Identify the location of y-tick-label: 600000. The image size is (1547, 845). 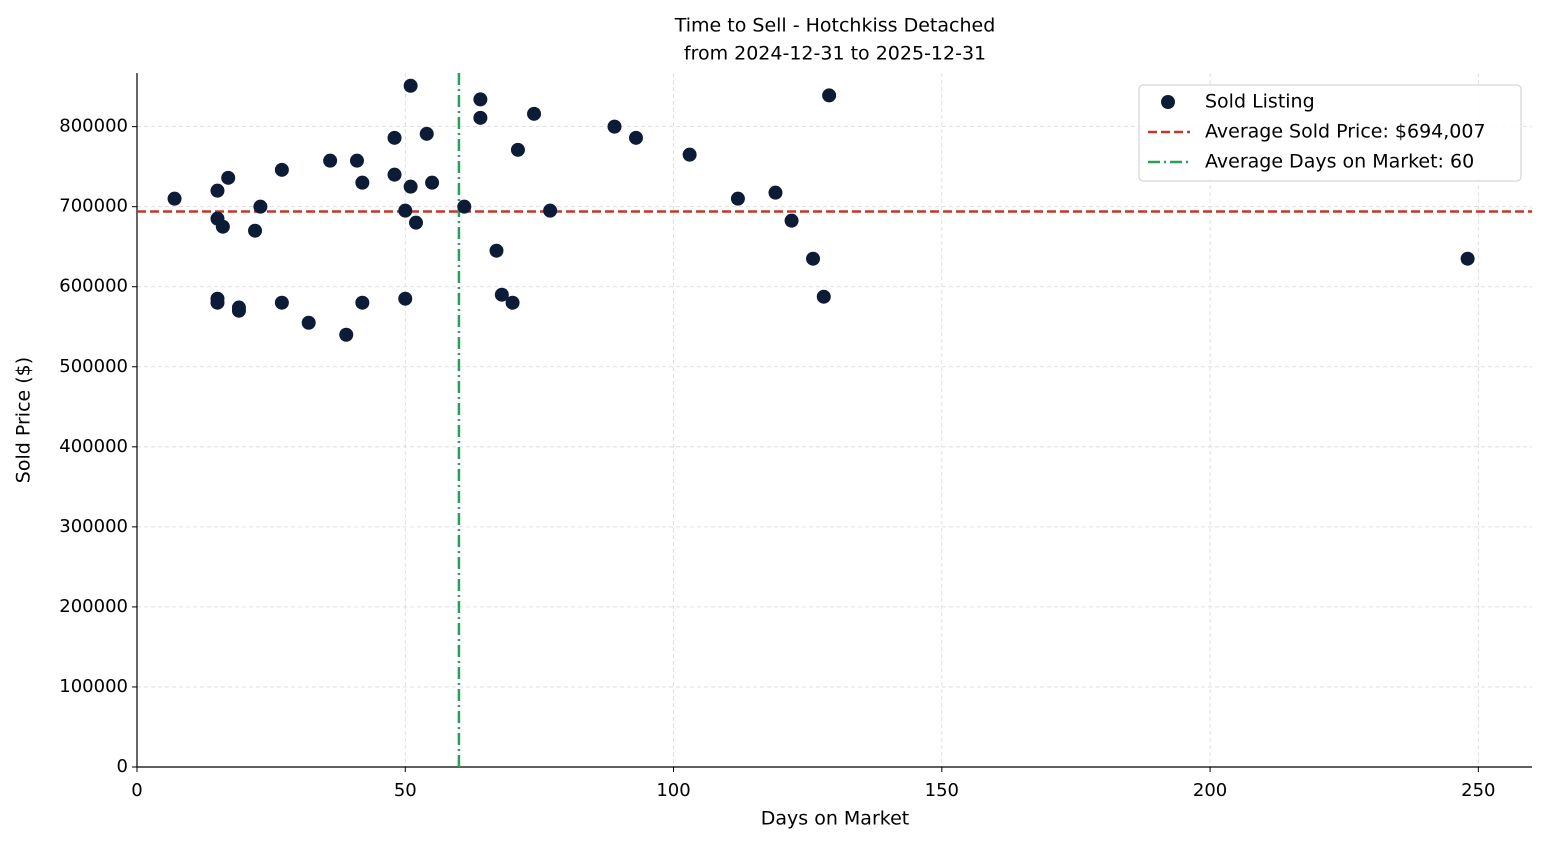
(93, 286).